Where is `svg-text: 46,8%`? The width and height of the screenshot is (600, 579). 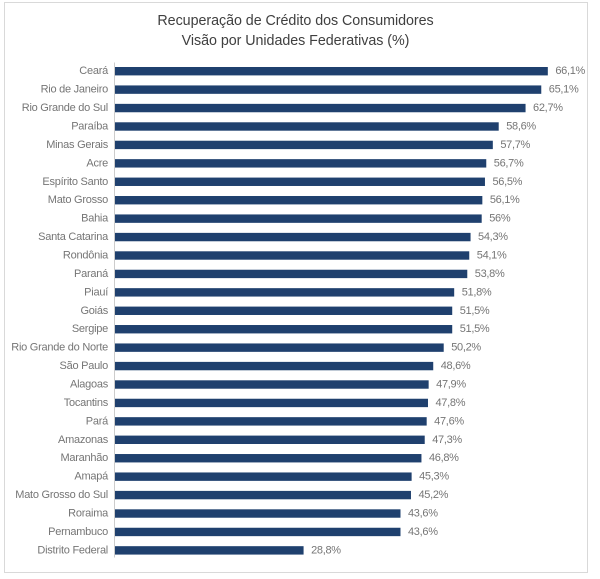 svg-text: 46,8% is located at coordinates (444, 458).